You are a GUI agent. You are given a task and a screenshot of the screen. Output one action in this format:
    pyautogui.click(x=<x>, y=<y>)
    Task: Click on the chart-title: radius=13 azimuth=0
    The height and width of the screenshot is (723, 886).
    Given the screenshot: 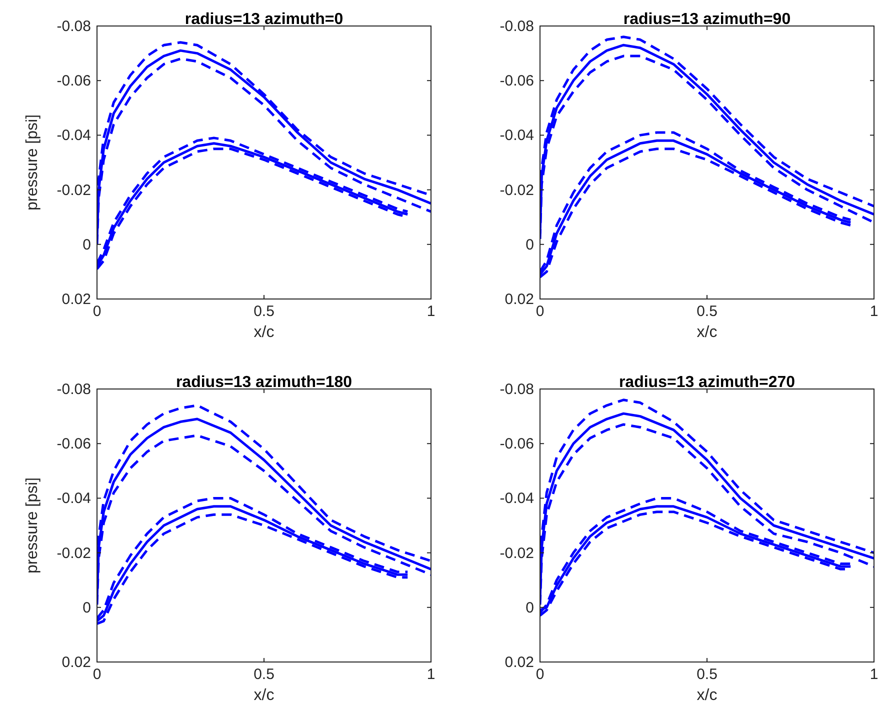 What is the action you would take?
    pyautogui.click(x=264, y=19)
    